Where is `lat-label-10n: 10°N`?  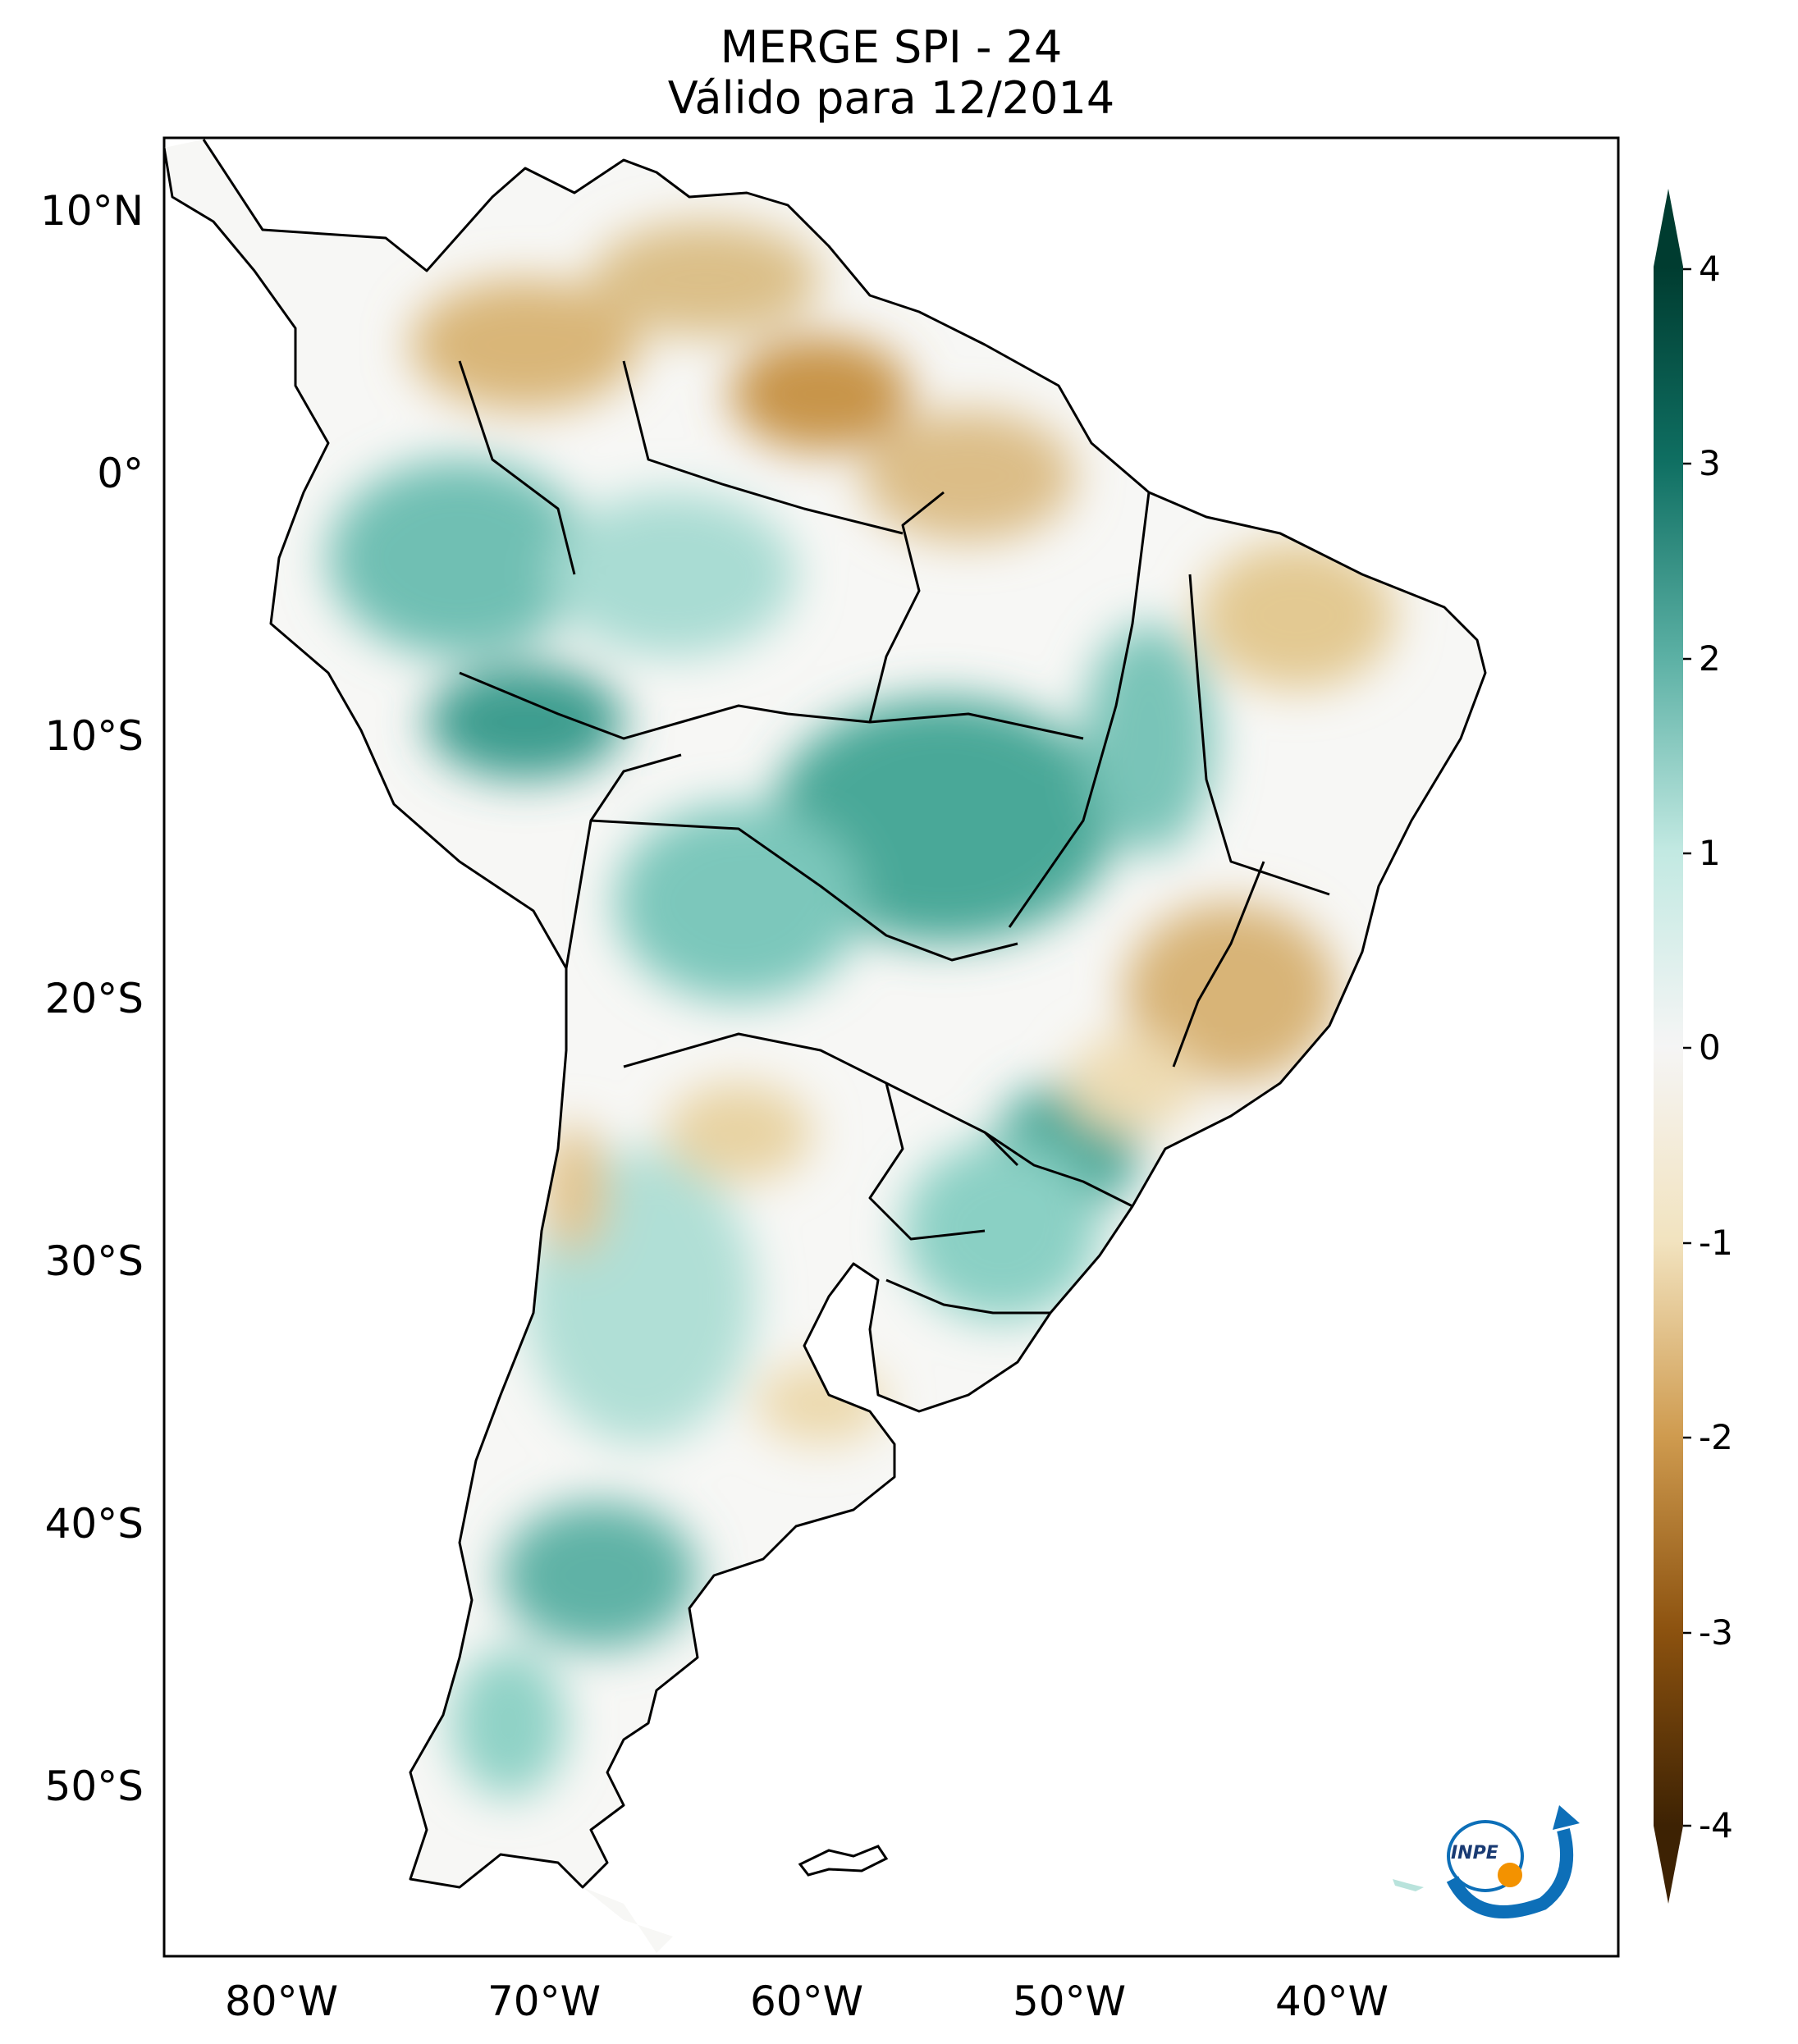 lat-label-10n: 10°N is located at coordinates (91, 211).